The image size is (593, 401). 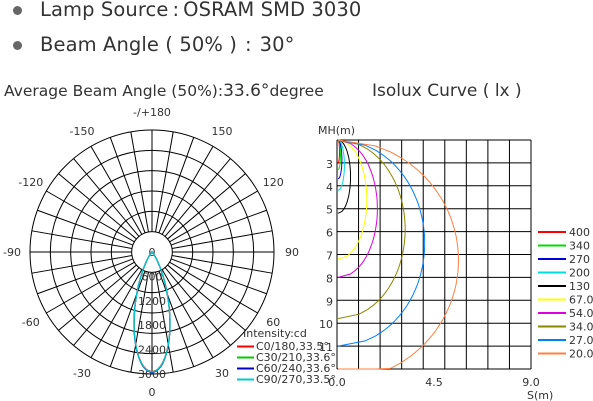 I want to click on polar-radial-tick-label: 600, so click(x=152, y=276).